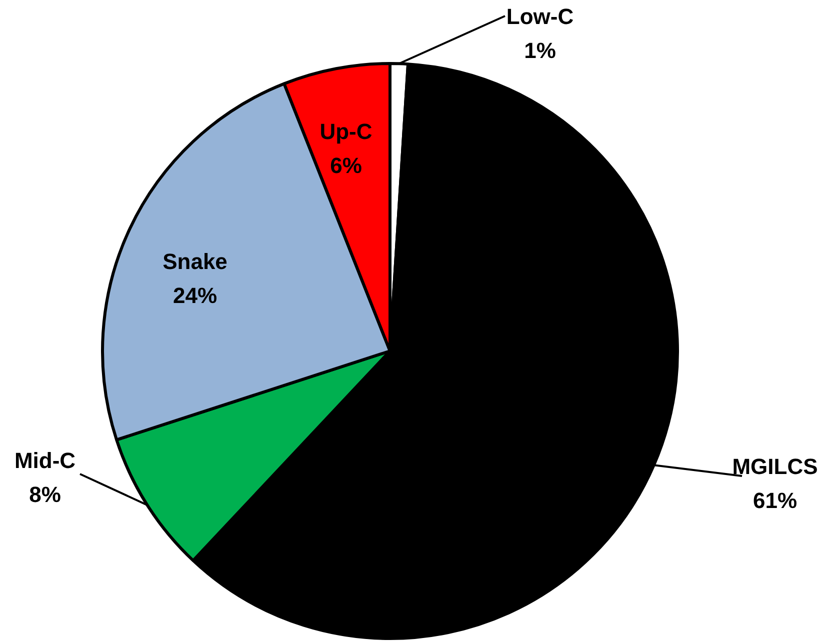 This screenshot has height=643, width=835. I want to click on slice-label: MGILCS, so click(775, 467).